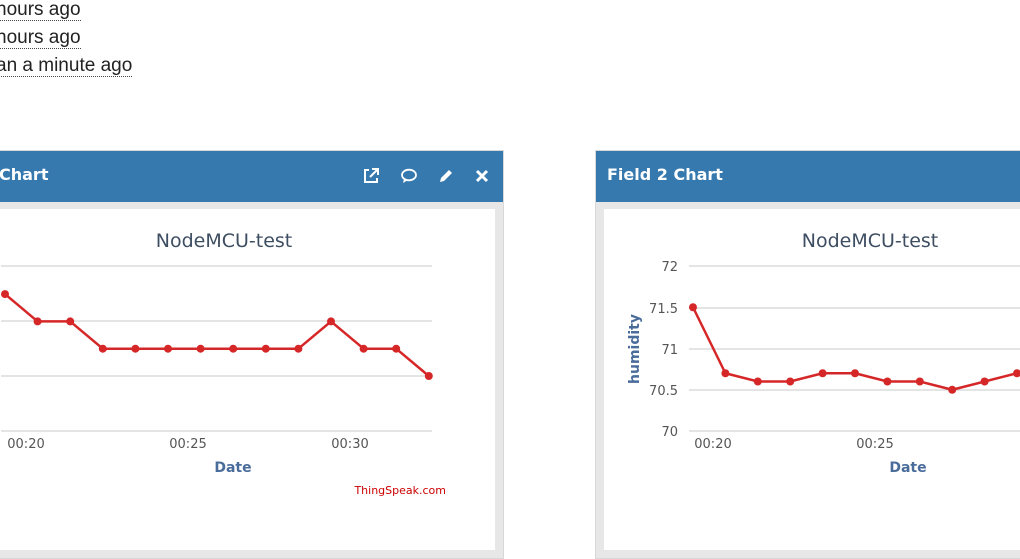 This screenshot has width=1020, height=559. I want to click on thingspeak-credit-link: ThingSpeak.com, so click(399, 490).